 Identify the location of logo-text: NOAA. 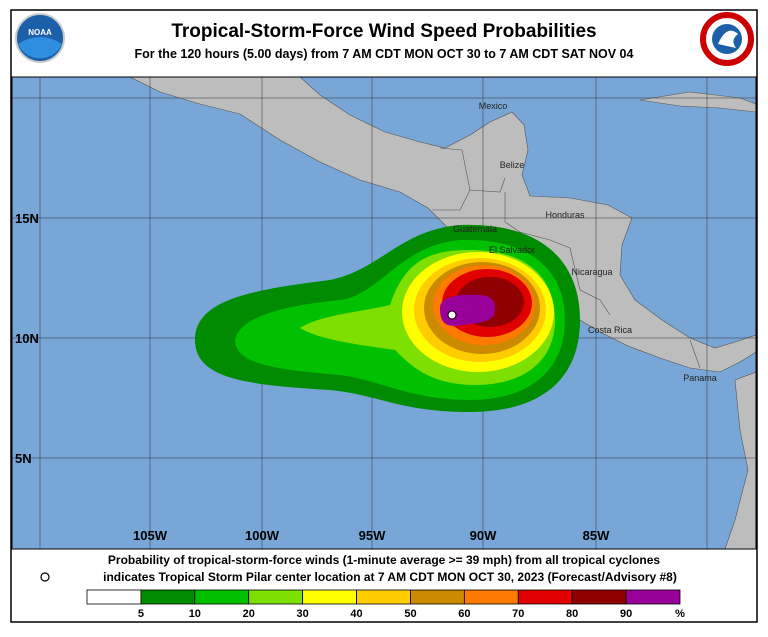
(40, 32).